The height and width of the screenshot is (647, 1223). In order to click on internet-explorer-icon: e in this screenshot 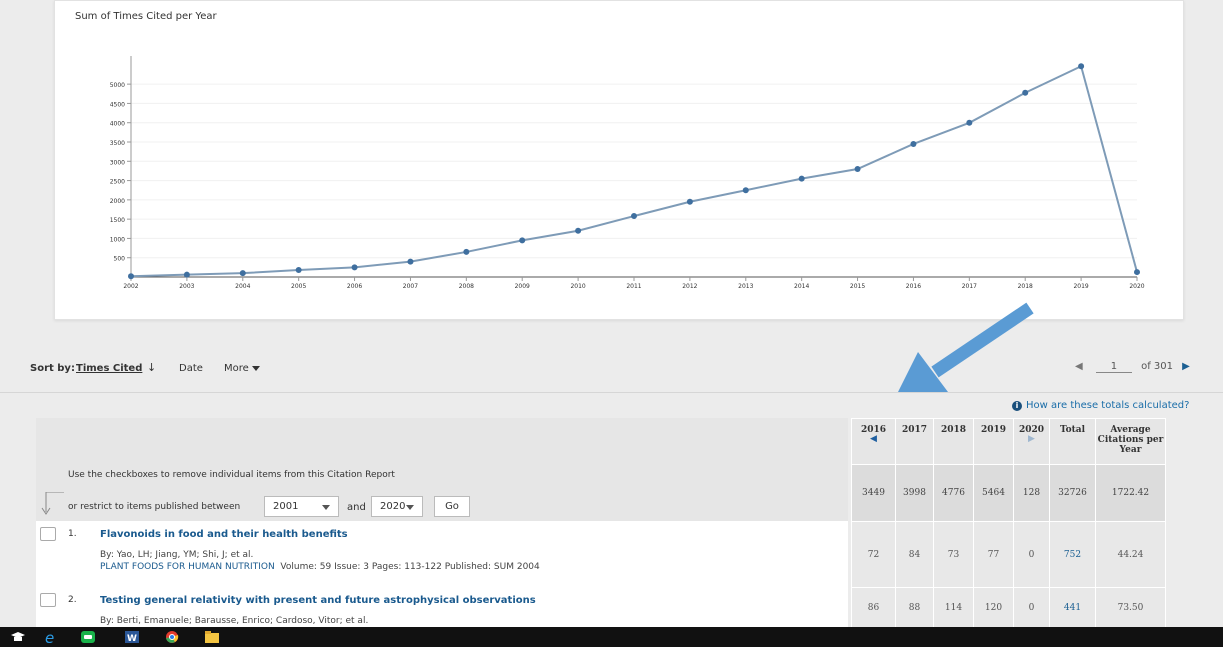, I will do `click(52, 637)`.